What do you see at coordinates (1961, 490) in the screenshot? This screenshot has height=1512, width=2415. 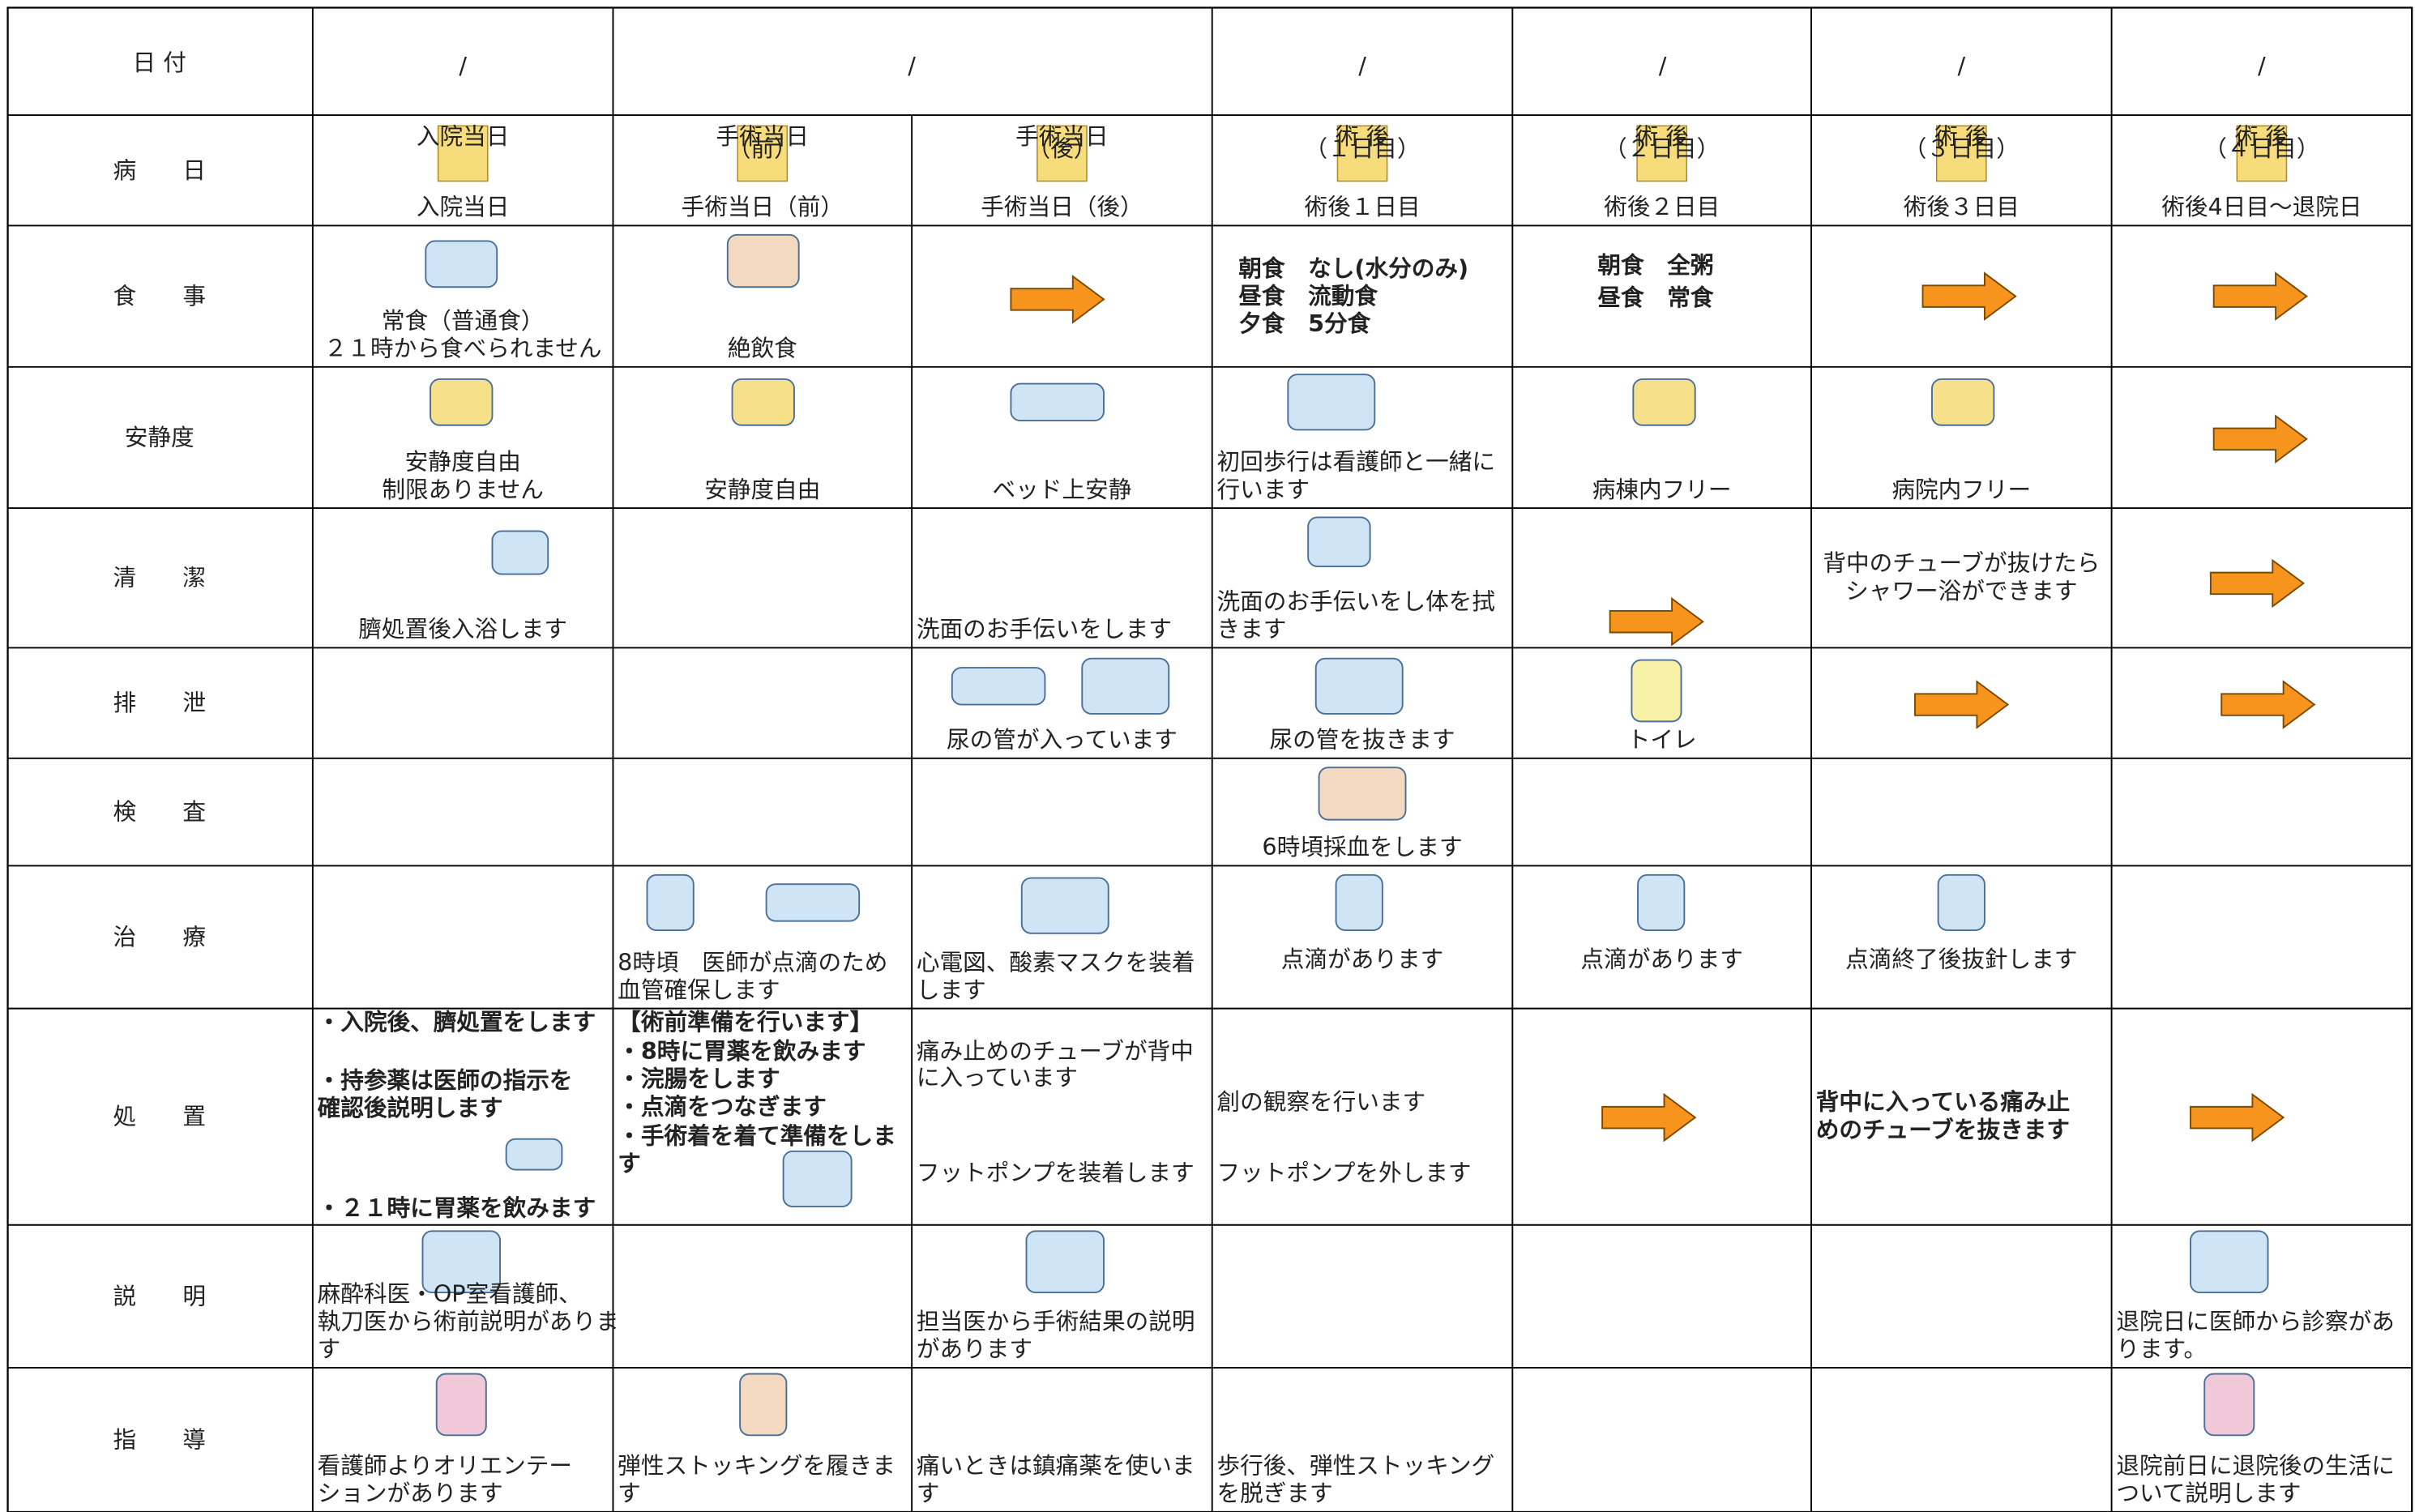 I see `cell-text: 病院内フリー` at bounding box center [1961, 490].